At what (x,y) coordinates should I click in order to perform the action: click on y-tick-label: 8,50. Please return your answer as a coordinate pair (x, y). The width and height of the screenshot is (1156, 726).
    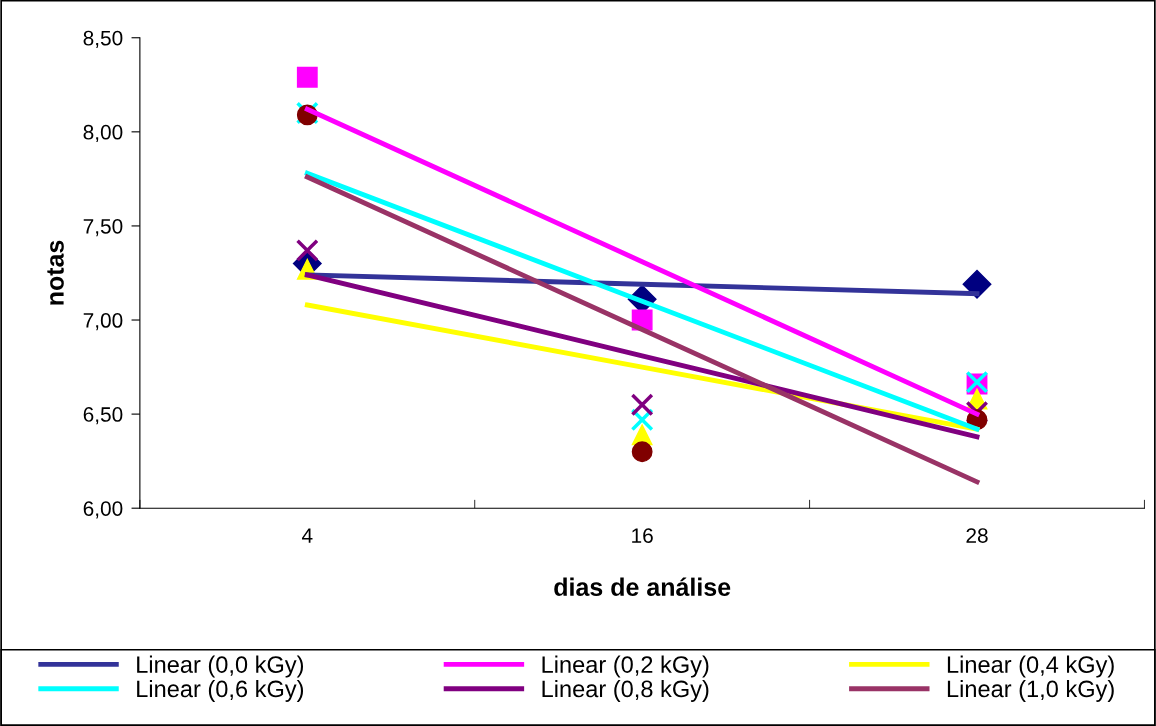
    Looking at the image, I should click on (103, 39).